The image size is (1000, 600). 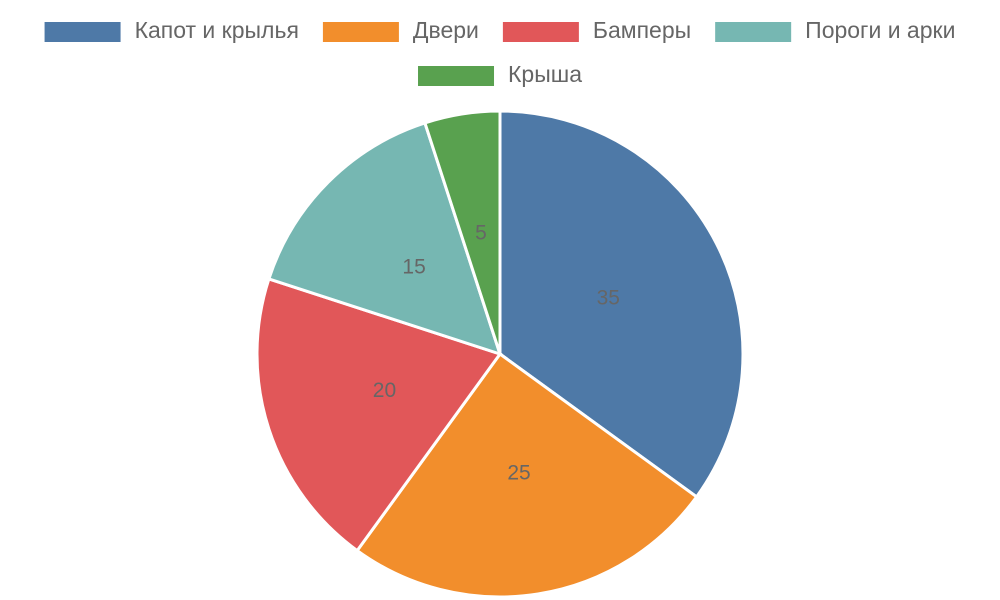 I want to click on data-label: 35, so click(x=608, y=297).